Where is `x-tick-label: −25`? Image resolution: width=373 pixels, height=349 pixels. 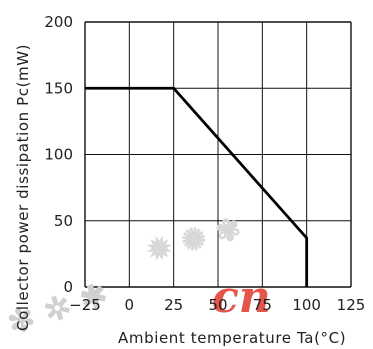
x-tick-label: −25 is located at coordinates (85, 305).